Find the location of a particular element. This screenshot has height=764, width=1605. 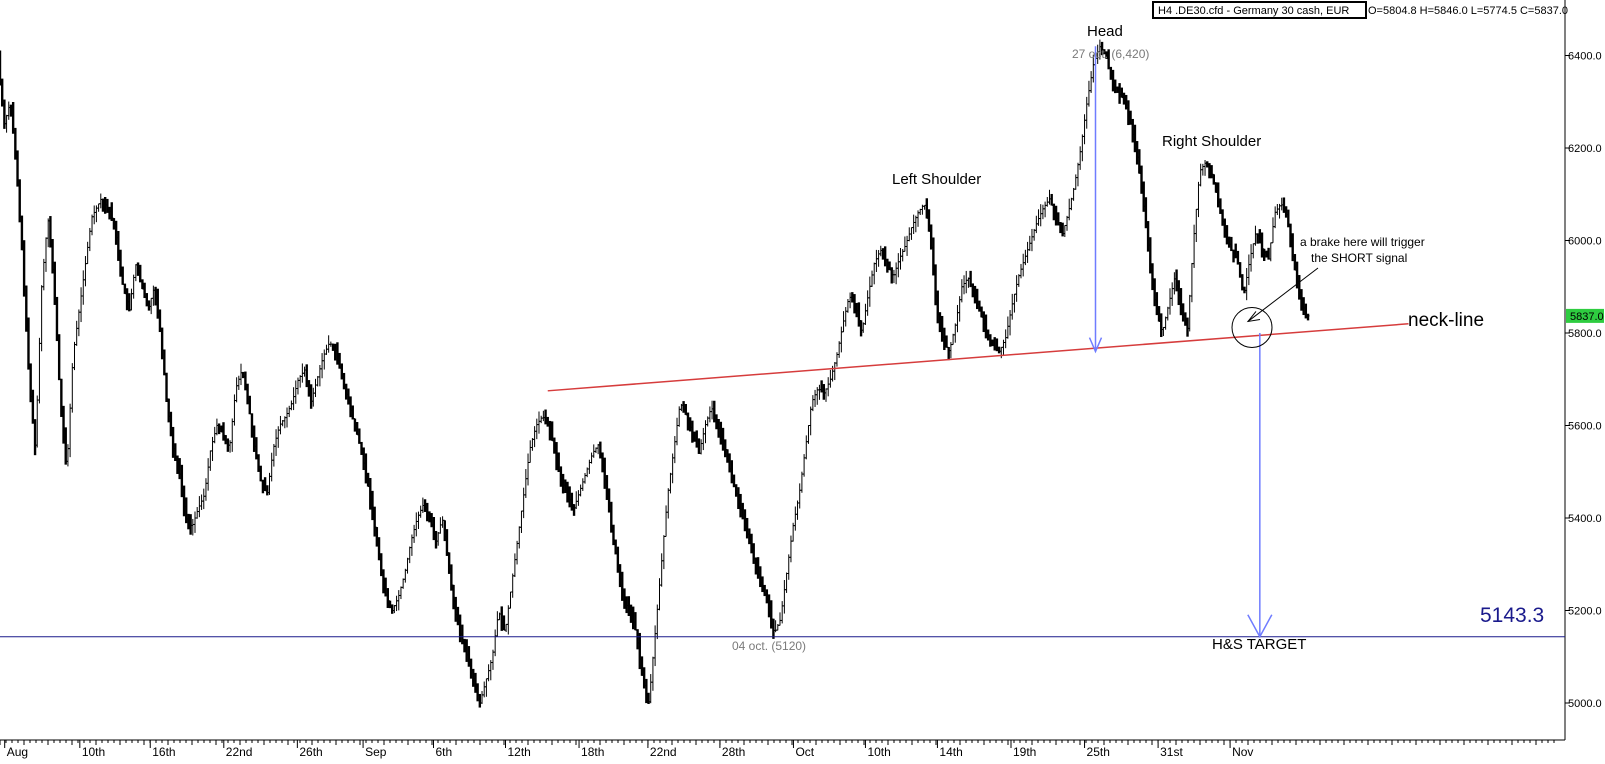

head-arrowhead is located at coordinates (1095, 345).